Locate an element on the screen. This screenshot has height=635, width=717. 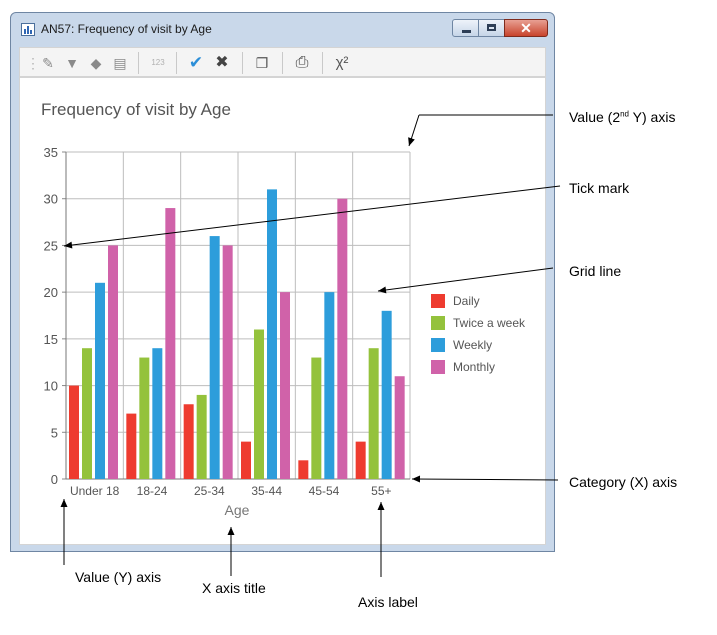
x-tick-label: 25-34 is located at coordinates (209, 491).